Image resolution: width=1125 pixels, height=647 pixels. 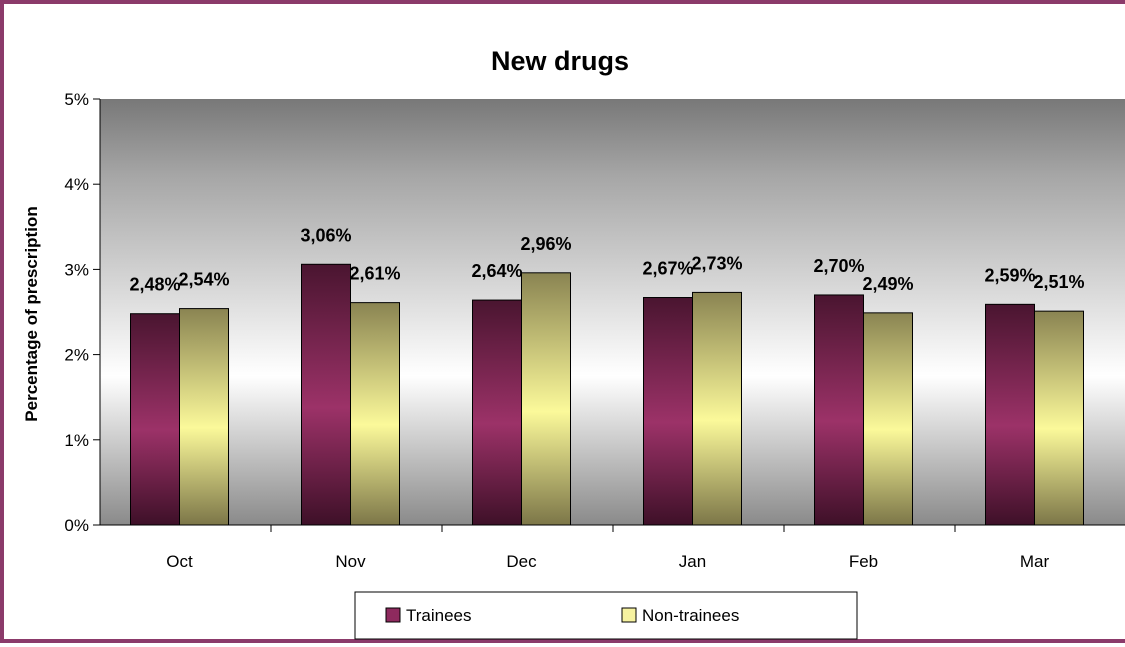 I want to click on bar-trainees-jan, so click(x=668, y=411).